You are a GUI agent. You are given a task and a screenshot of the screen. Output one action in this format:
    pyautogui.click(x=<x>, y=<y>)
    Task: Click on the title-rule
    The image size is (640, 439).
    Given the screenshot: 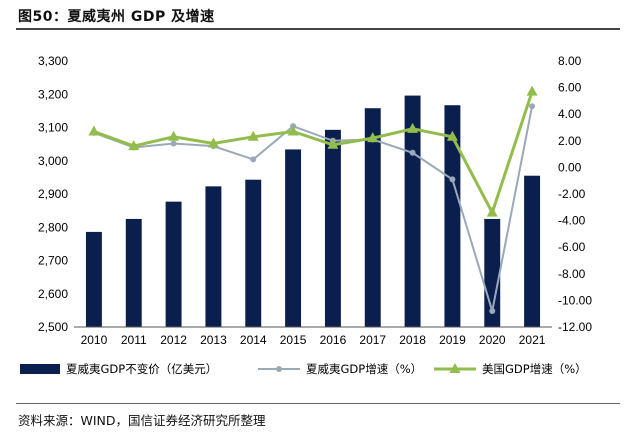 What is the action you would take?
    pyautogui.click(x=318, y=29)
    